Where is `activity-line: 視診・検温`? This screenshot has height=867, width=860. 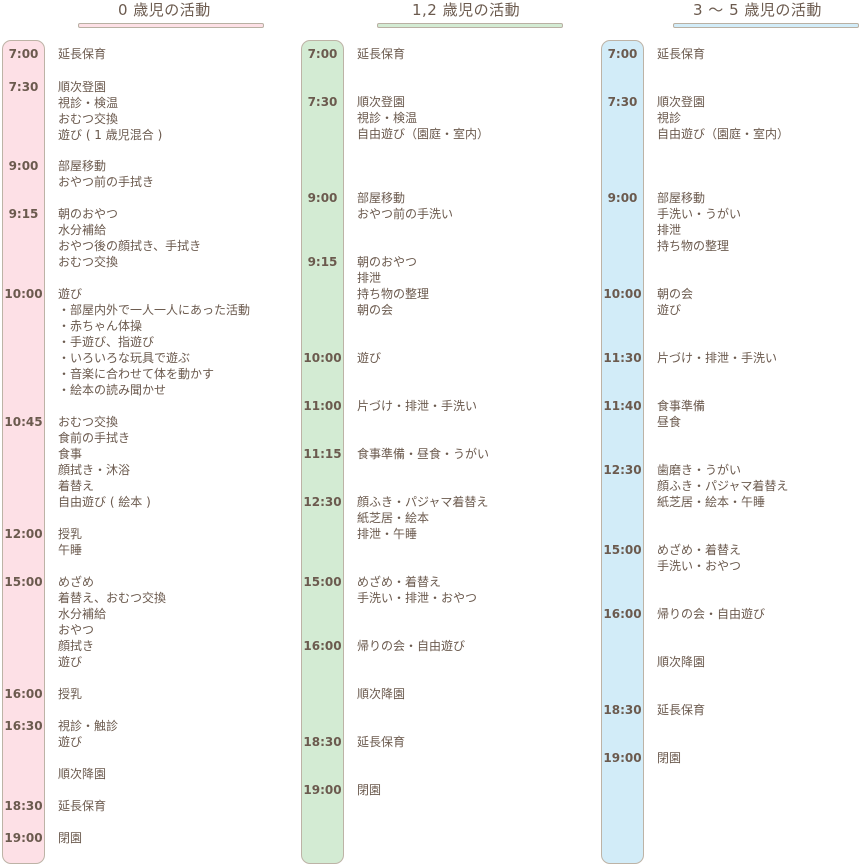
activity-line: 視診・検温 is located at coordinates (88, 103).